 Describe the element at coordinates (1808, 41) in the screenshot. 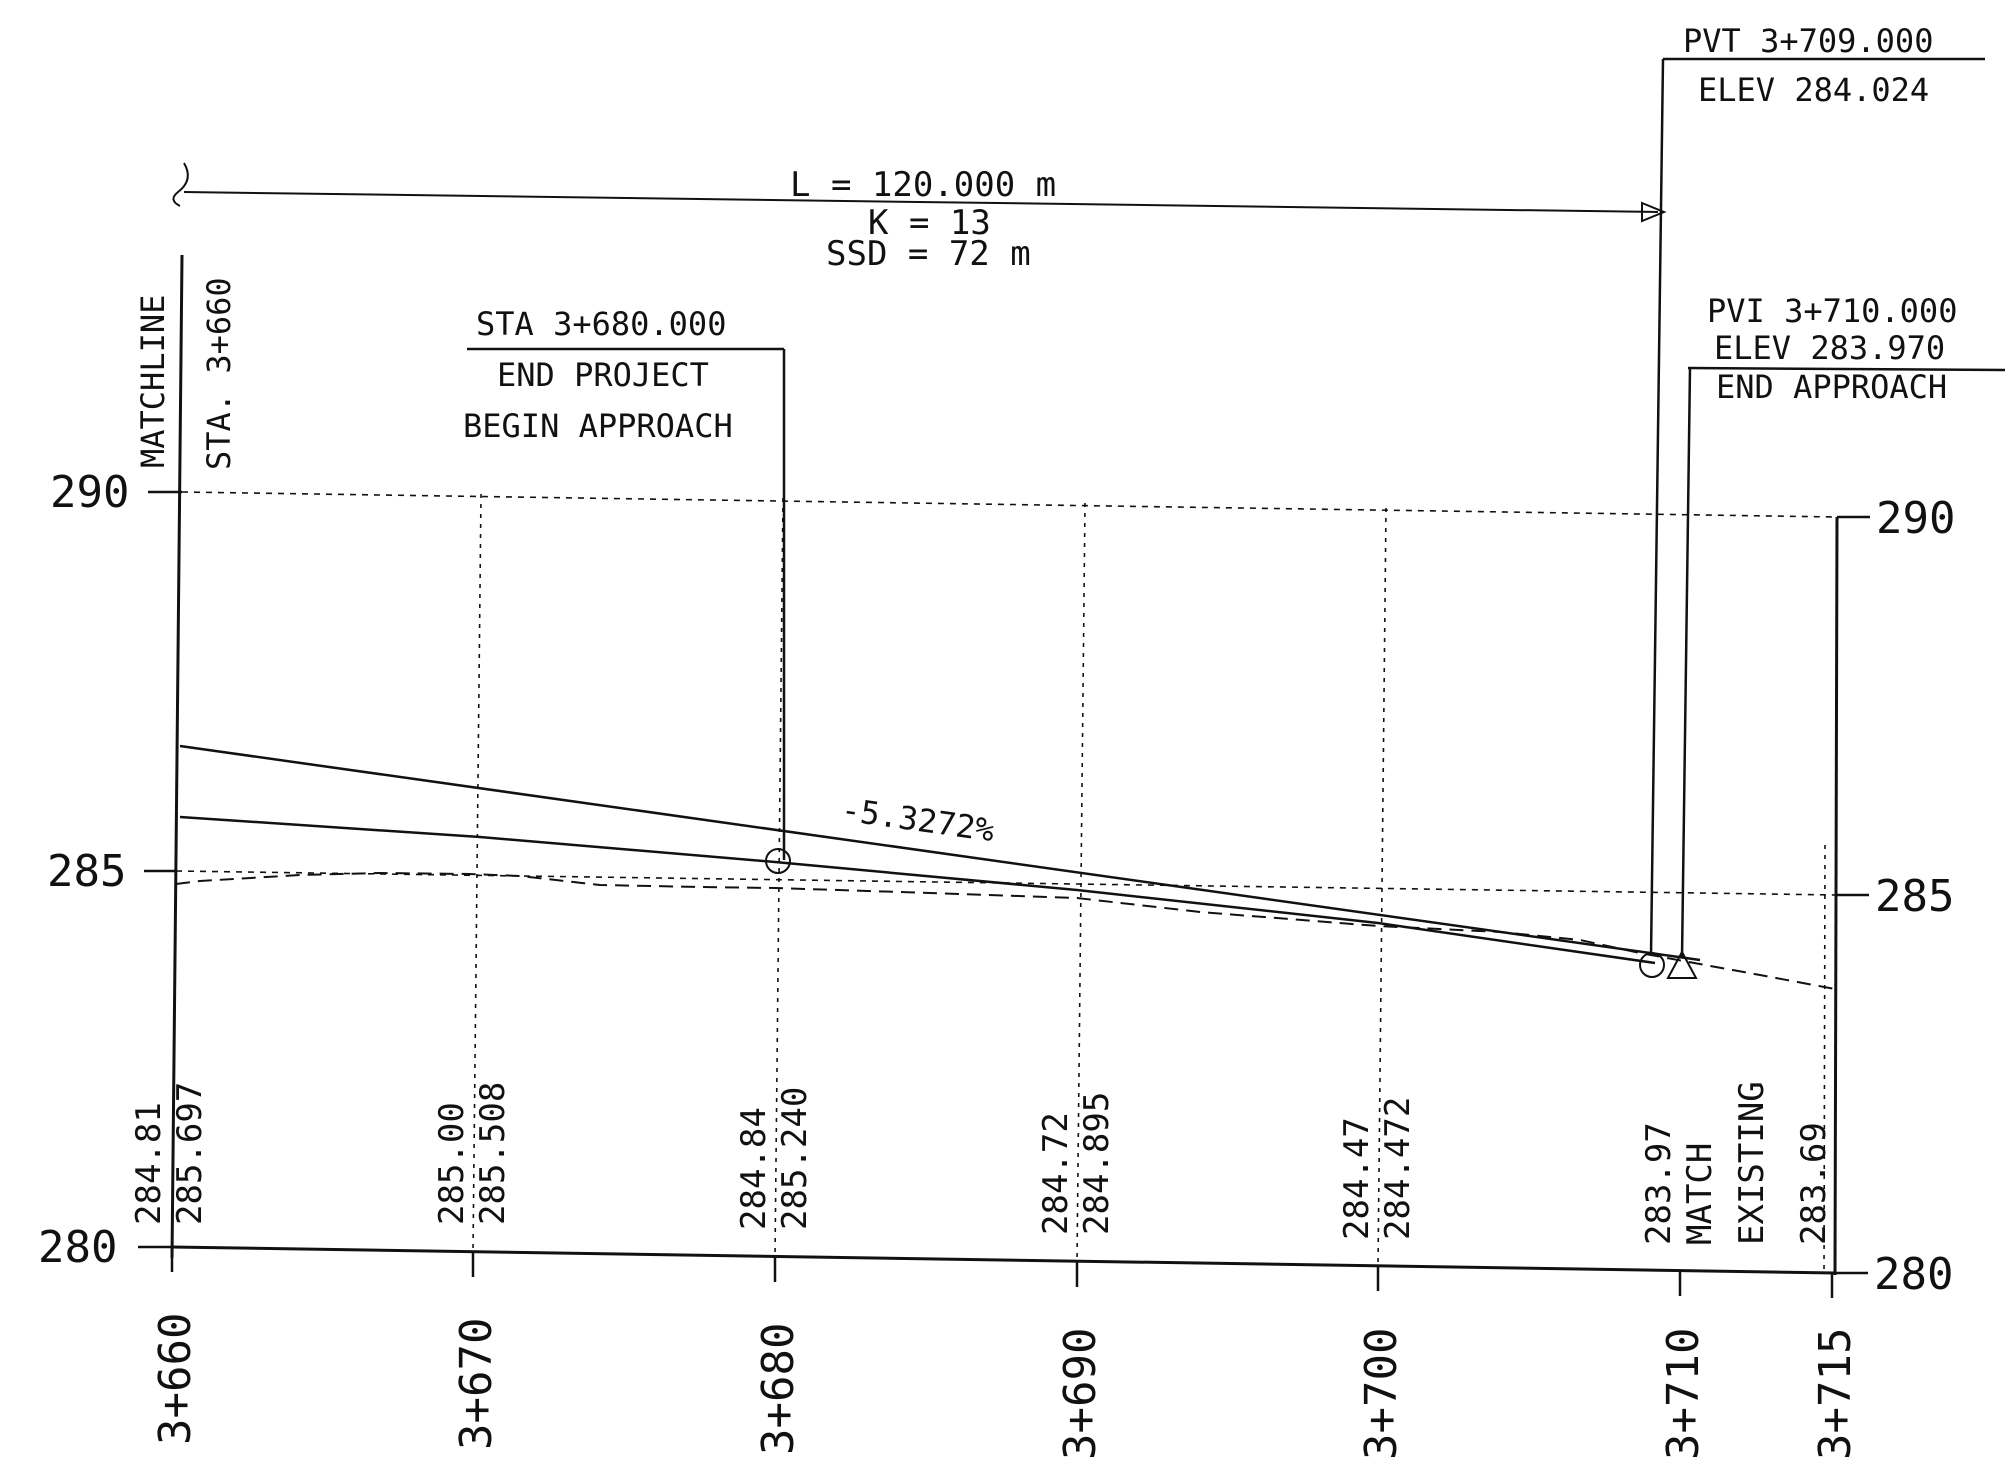

I see `pvt-station: PVT 3+709.000` at that location.